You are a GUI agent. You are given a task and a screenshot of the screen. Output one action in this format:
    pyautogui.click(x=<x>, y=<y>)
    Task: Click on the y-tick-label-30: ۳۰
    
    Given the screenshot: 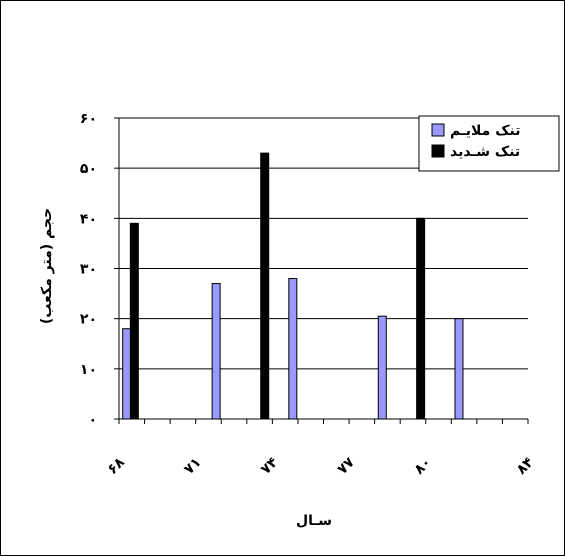 What is the action you would take?
    pyautogui.click(x=88, y=270)
    